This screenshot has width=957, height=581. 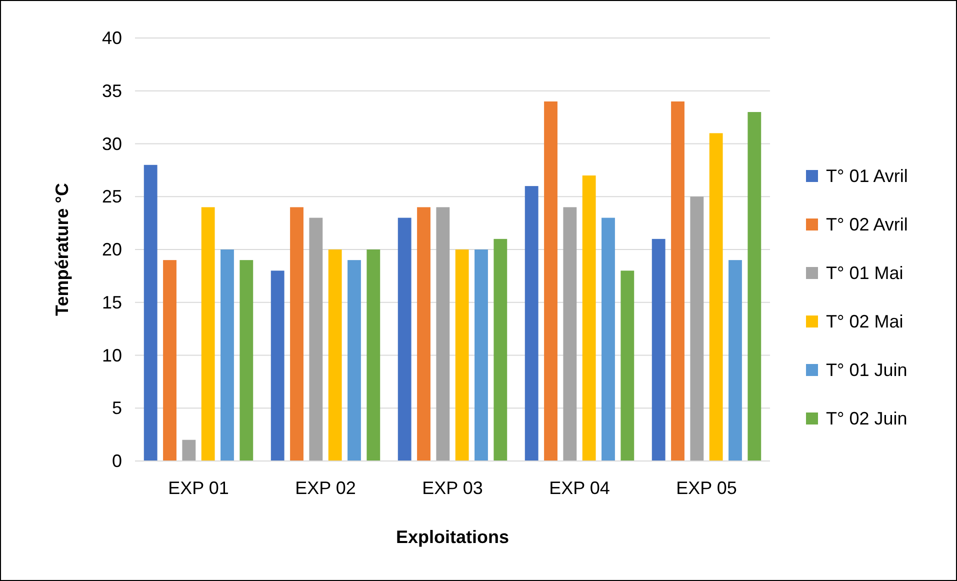 What do you see at coordinates (579, 488) in the screenshot?
I see `x-tick-label: EXP 04` at bounding box center [579, 488].